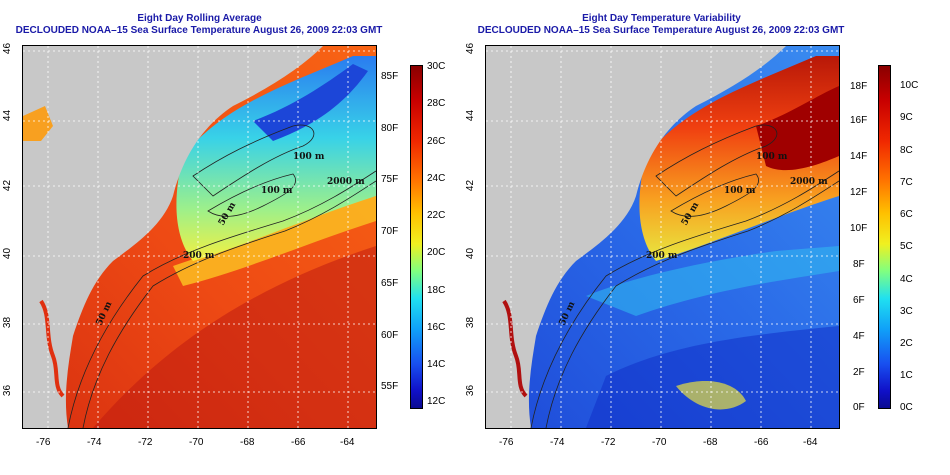 This screenshot has height=475, width=950. Describe the element at coordinates (557, 442) in the screenshot. I see `right-x-tick: -74` at that location.